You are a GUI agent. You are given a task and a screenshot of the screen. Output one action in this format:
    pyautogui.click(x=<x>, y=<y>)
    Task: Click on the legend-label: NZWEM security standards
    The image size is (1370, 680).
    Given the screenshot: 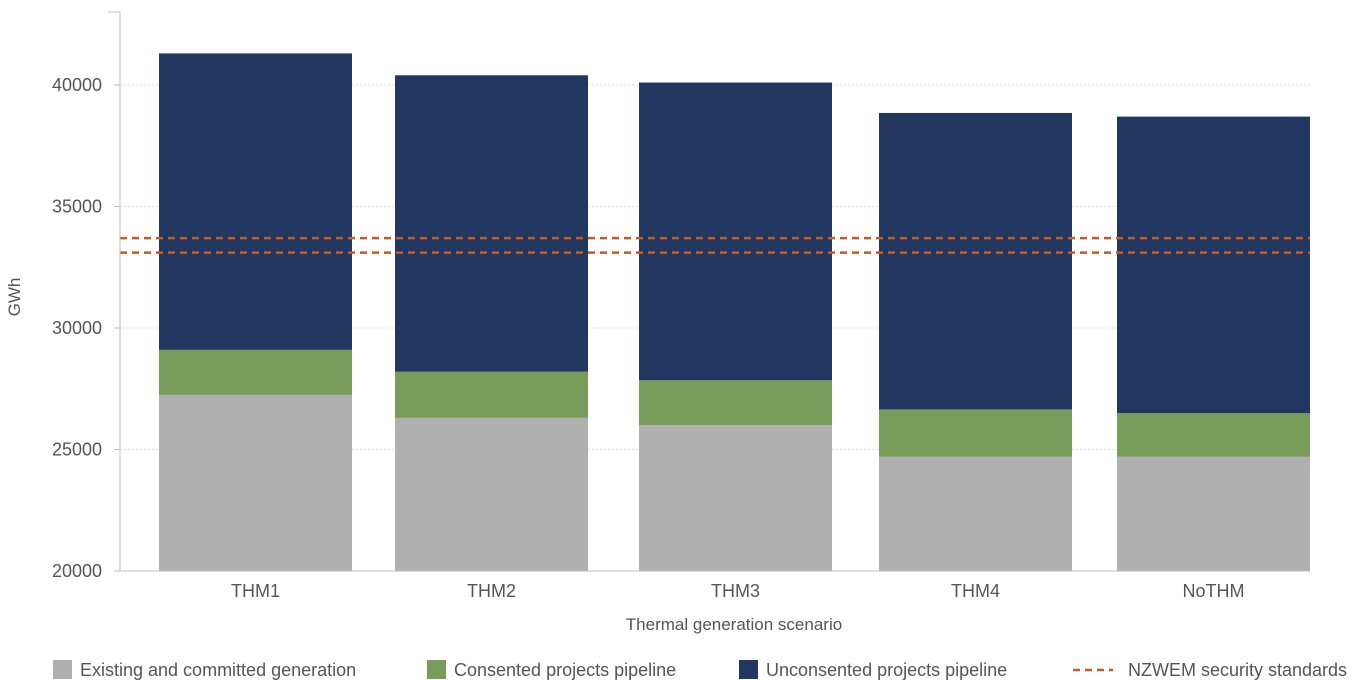 What is the action you would take?
    pyautogui.click(x=1237, y=670)
    